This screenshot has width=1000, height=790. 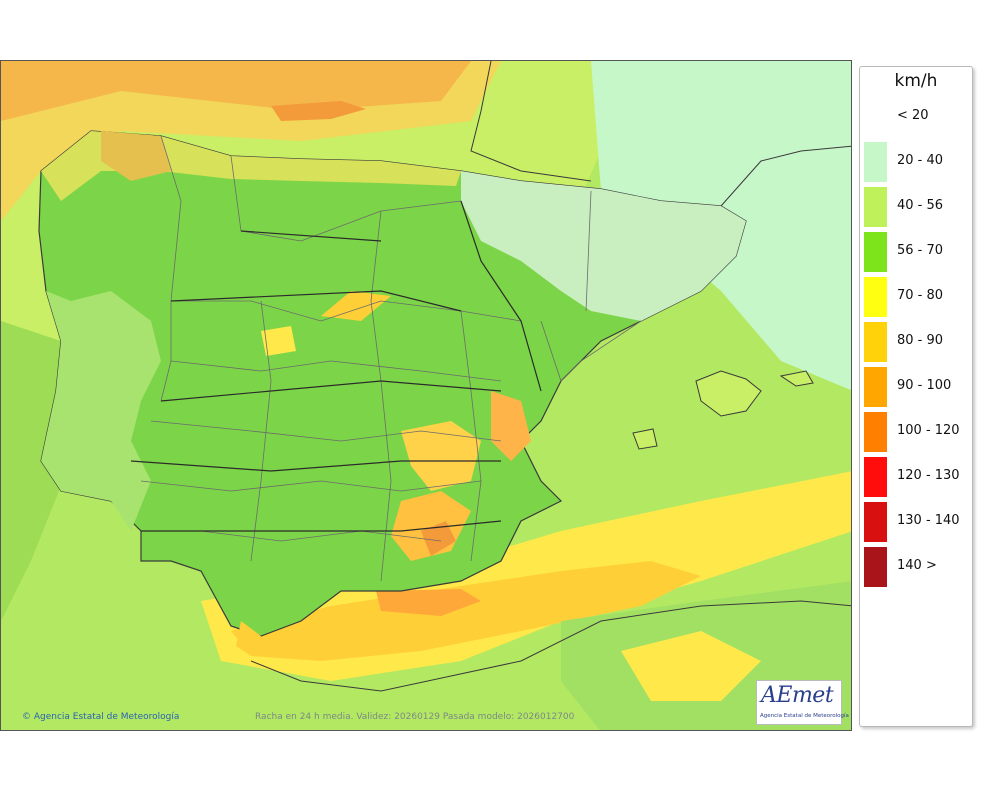 I want to click on legend-row: 130 - 140, so click(x=917, y=522).